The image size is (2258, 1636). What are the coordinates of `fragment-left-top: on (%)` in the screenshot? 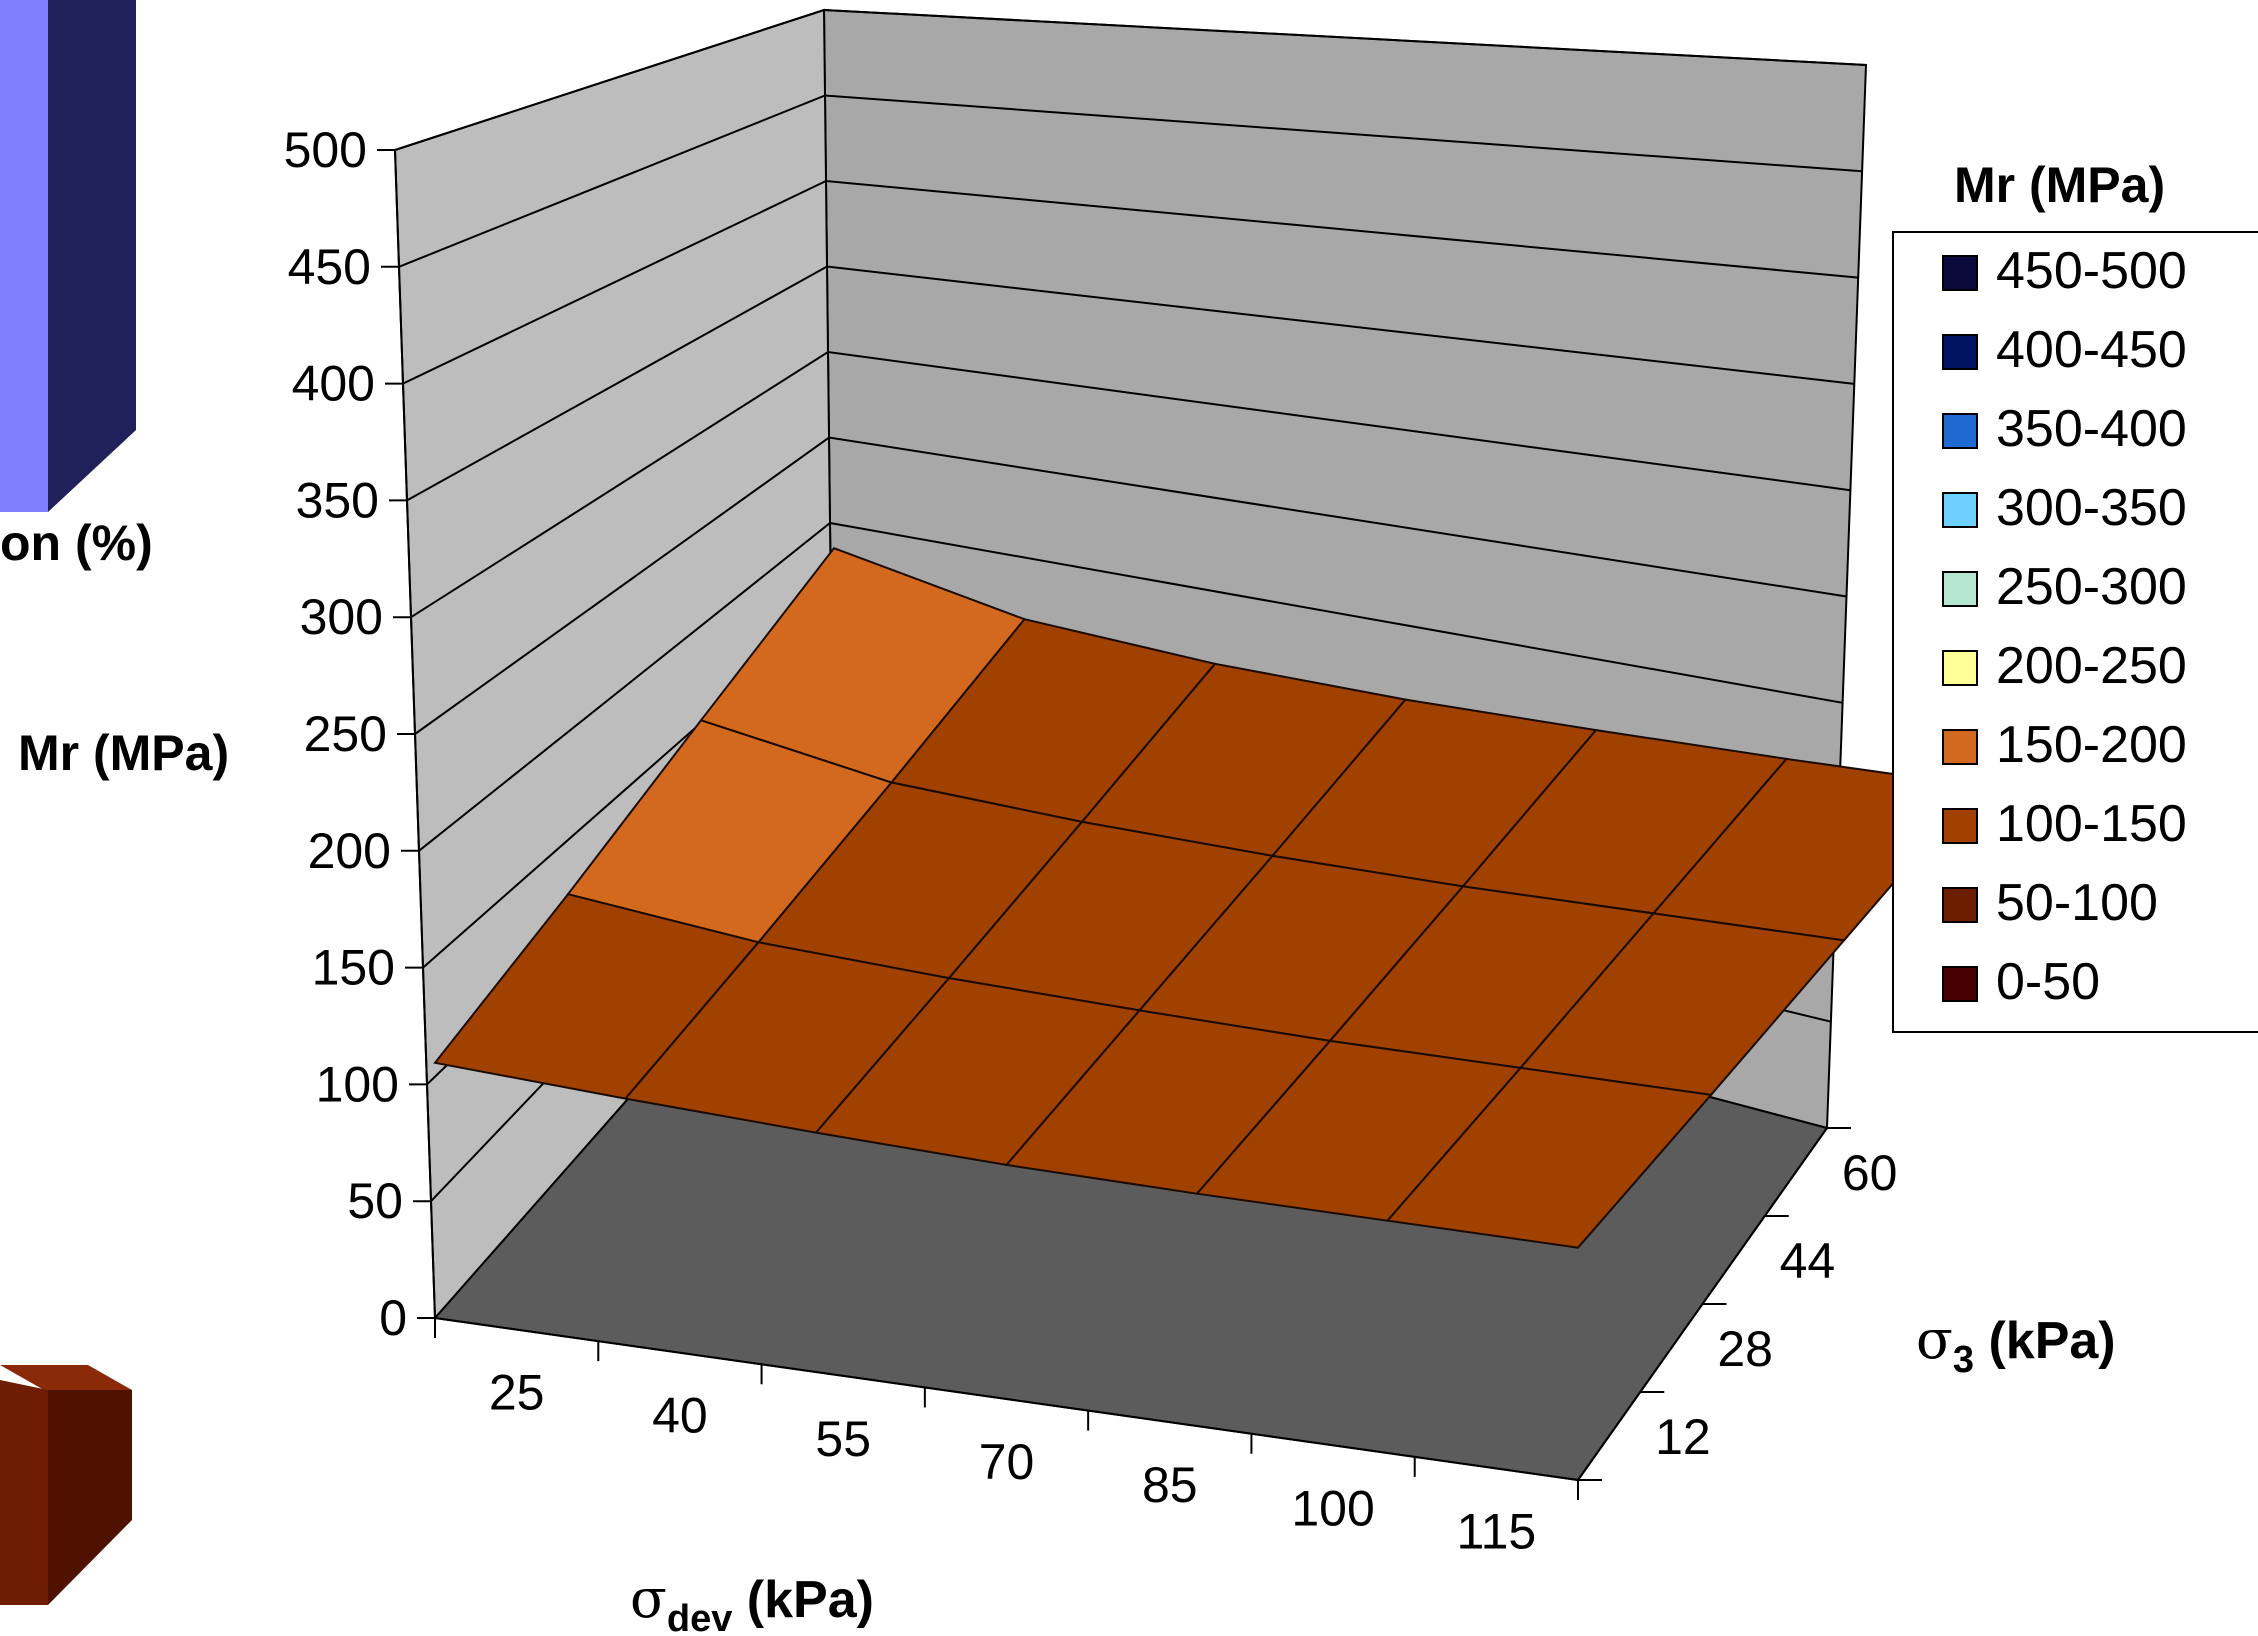 It's located at (76, 285).